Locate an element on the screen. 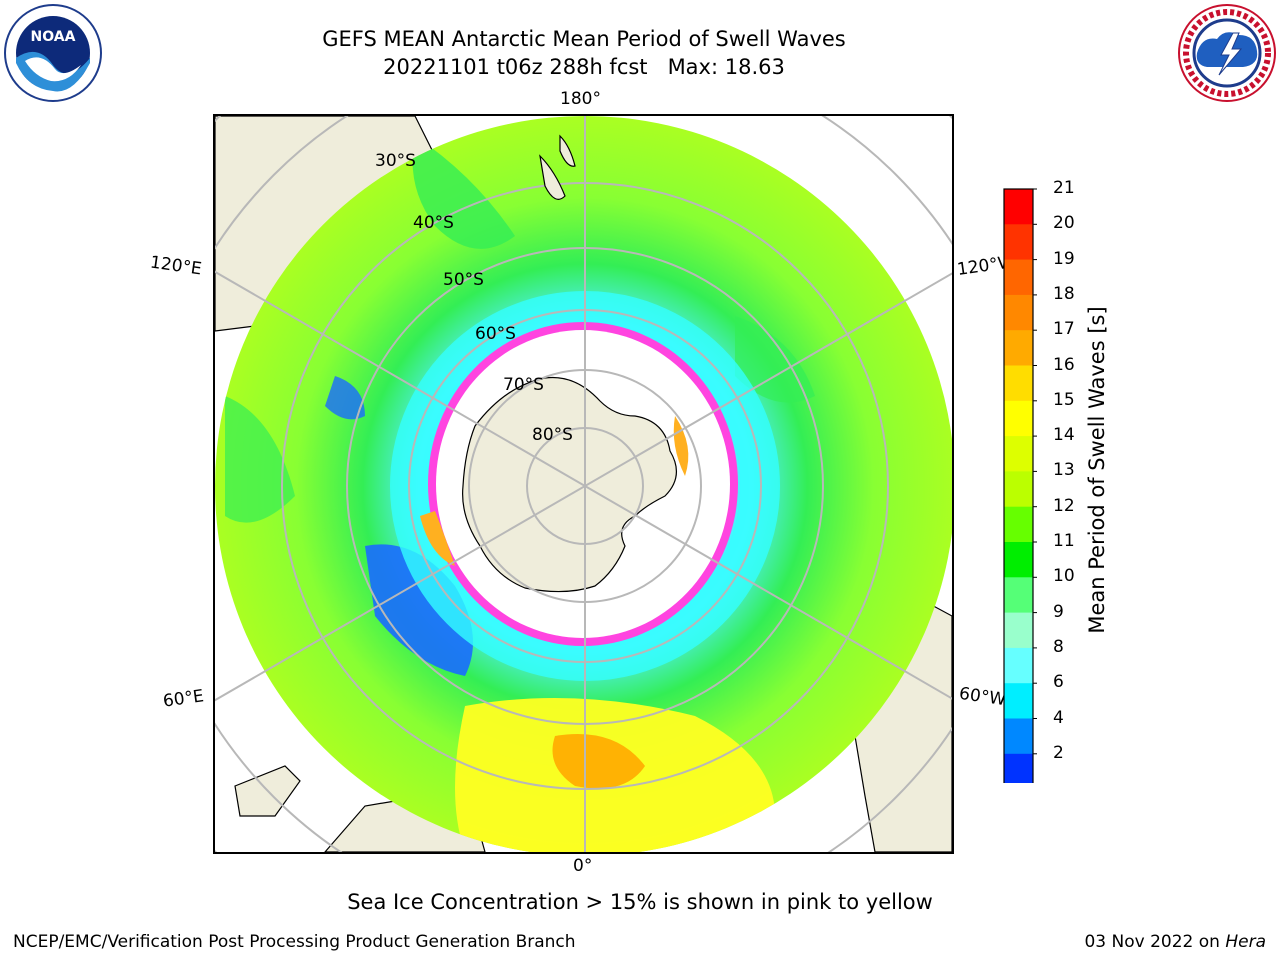  colorbar-tick-label: 19 is located at coordinates (1064, 258).